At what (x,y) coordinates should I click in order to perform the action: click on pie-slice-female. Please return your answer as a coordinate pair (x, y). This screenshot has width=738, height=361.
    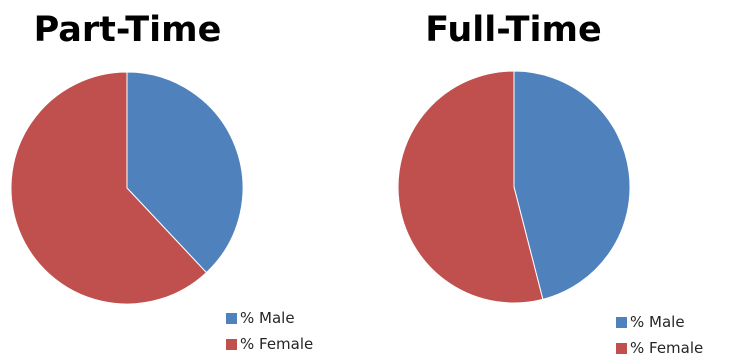
    Looking at the image, I should click on (470, 187).